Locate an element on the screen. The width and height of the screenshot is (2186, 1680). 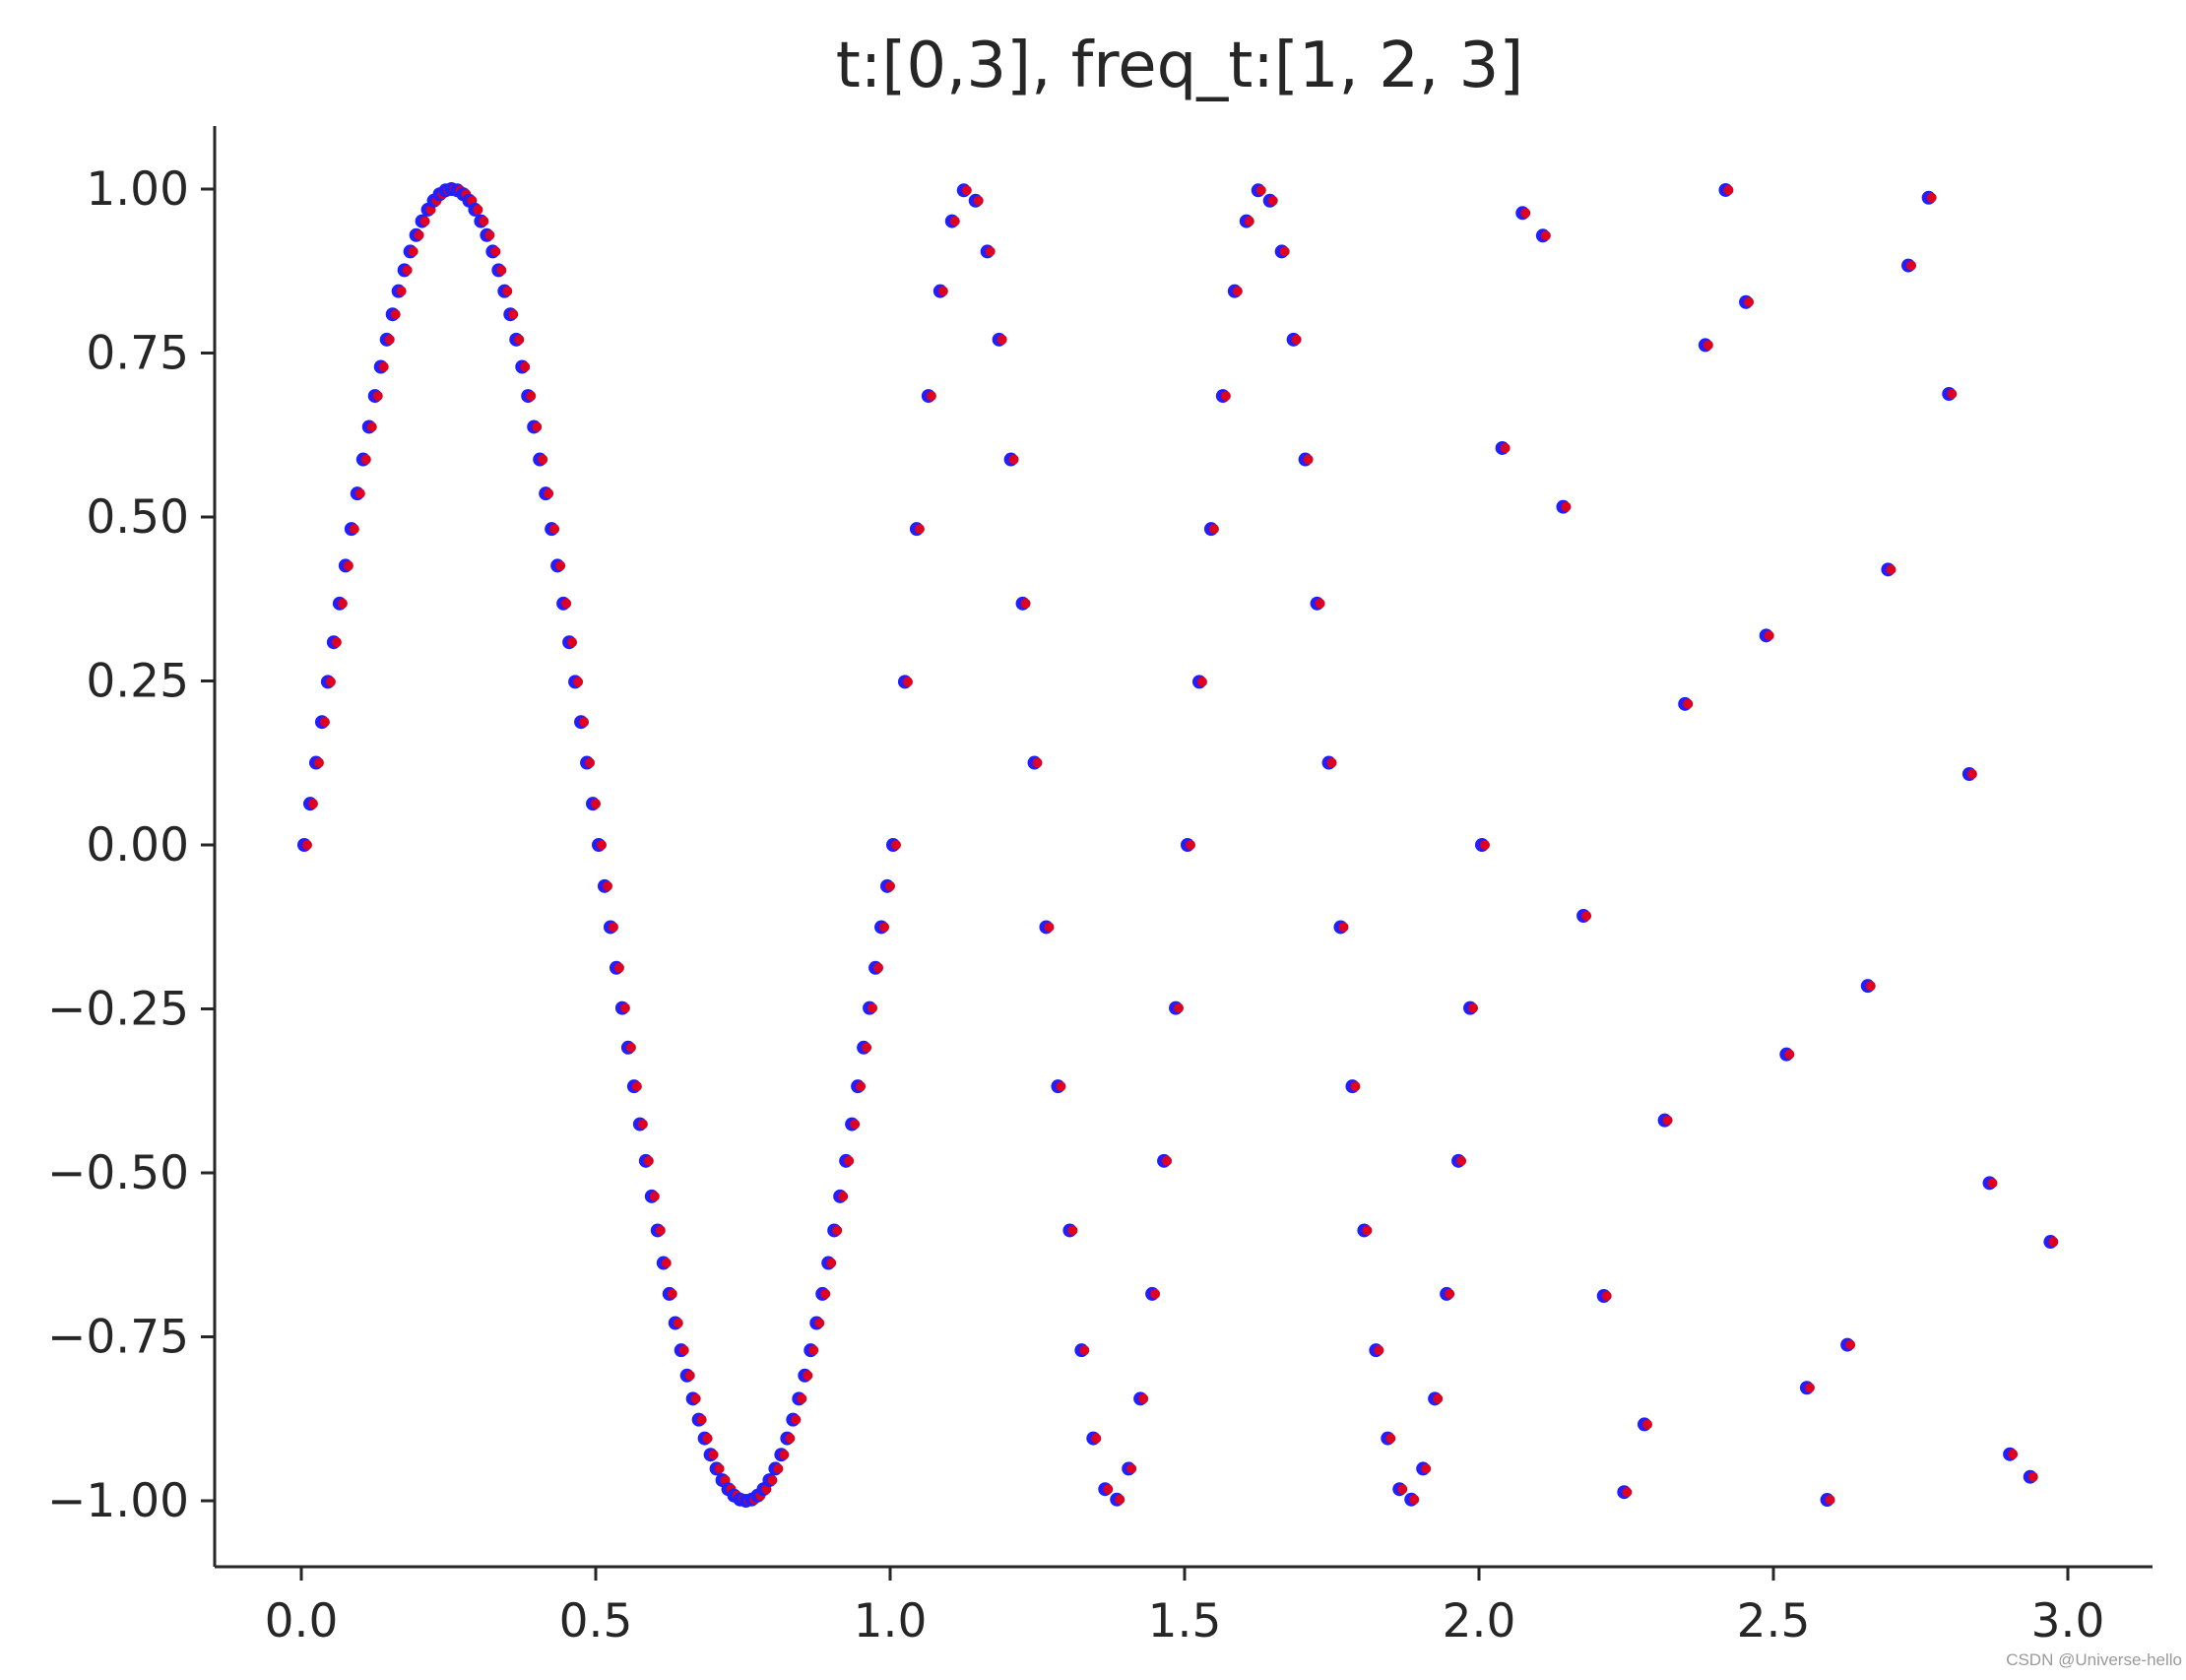
x-tick-label: 1.5 is located at coordinates (1185, 1621).